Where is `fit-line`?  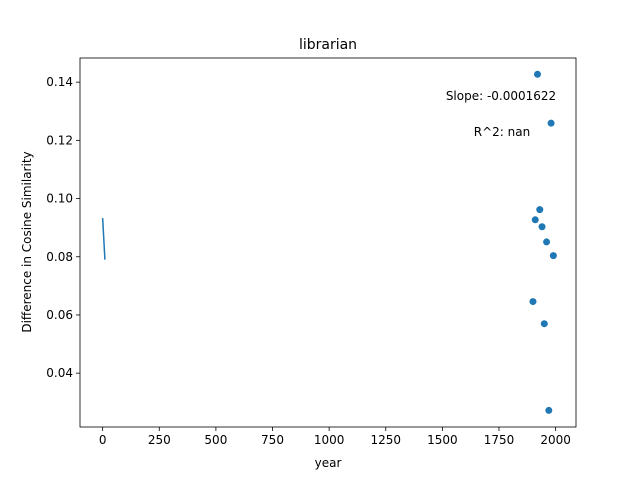 fit-line is located at coordinates (103, 239).